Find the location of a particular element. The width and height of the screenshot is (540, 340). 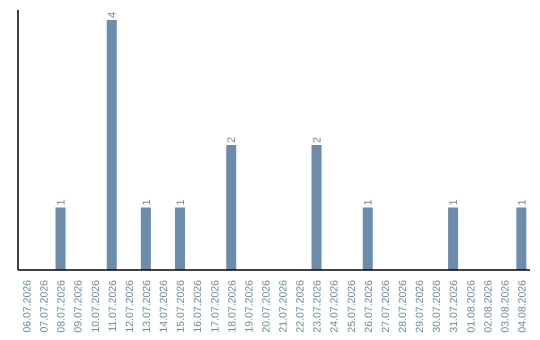

x-tick-label: 29.07.2026 is located at coordinates (420, 306).